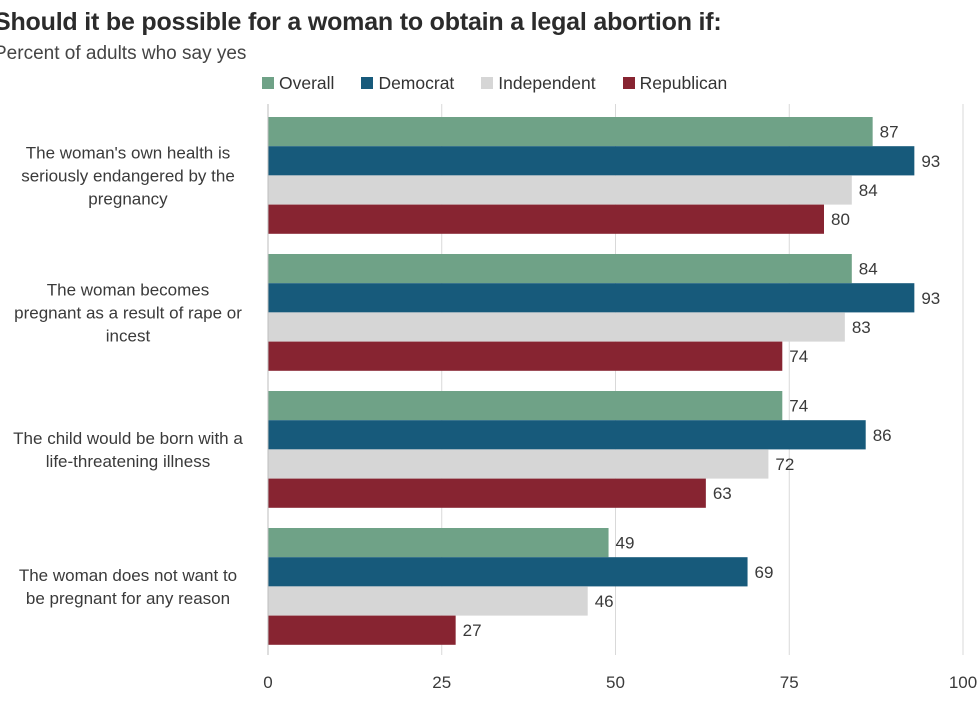 This screenshot has height=720, width=980. What do you see at coordinates (367, 83) in the screenshot?
I see `legend-swatch-democrat` at bounding box center [367, 83].